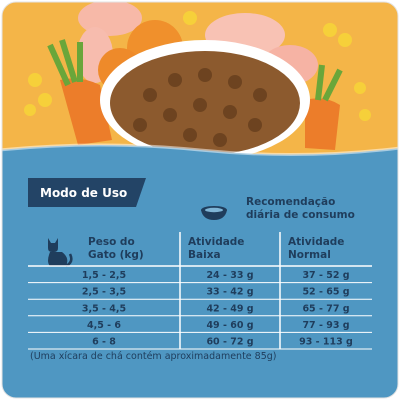  I want to click on recommendation-line: Recomendação, so click(290, 202).